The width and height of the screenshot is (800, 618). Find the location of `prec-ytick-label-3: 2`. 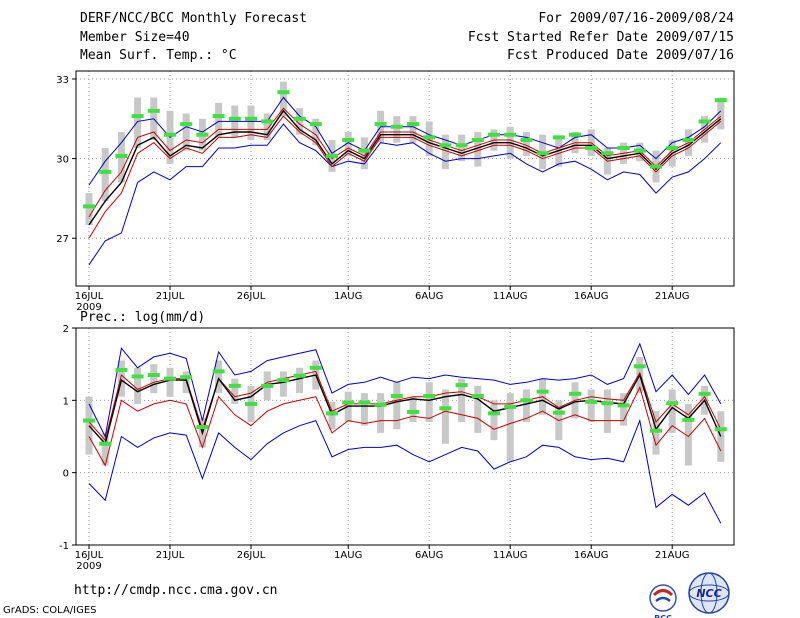

prec-ytick-label-3: 2 is located at coordinates (66, 329).